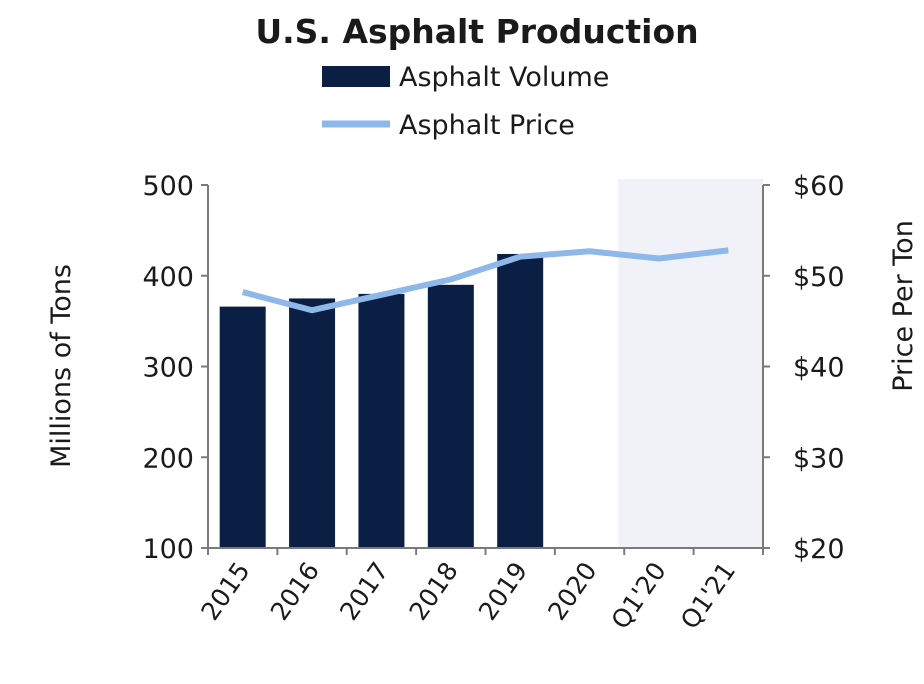  I want to click on y-tick-label: 400, so click(168, 277).